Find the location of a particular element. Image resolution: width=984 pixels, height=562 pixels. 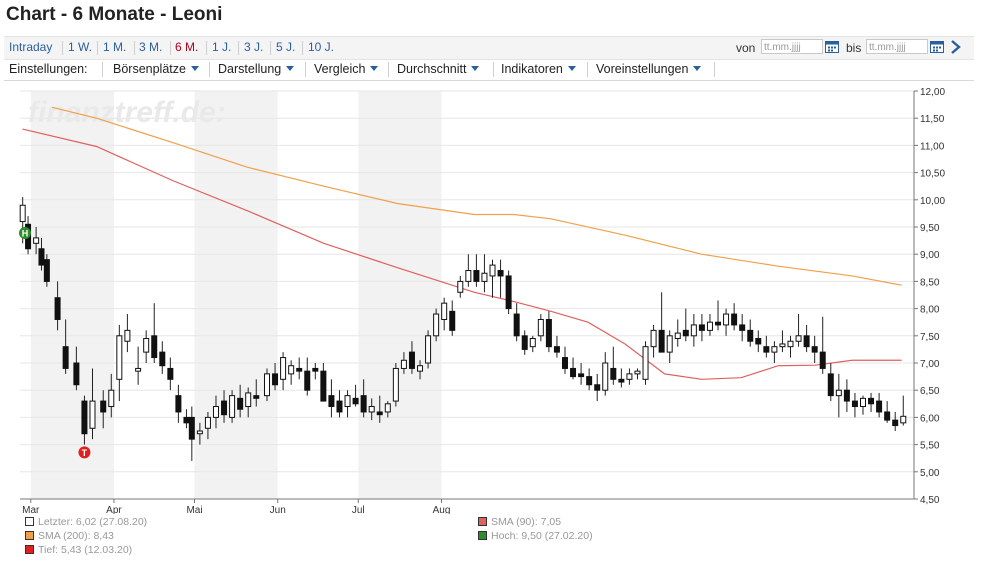

to-date-input: tt.mm.jjjj is located at coordinates (897, 46).